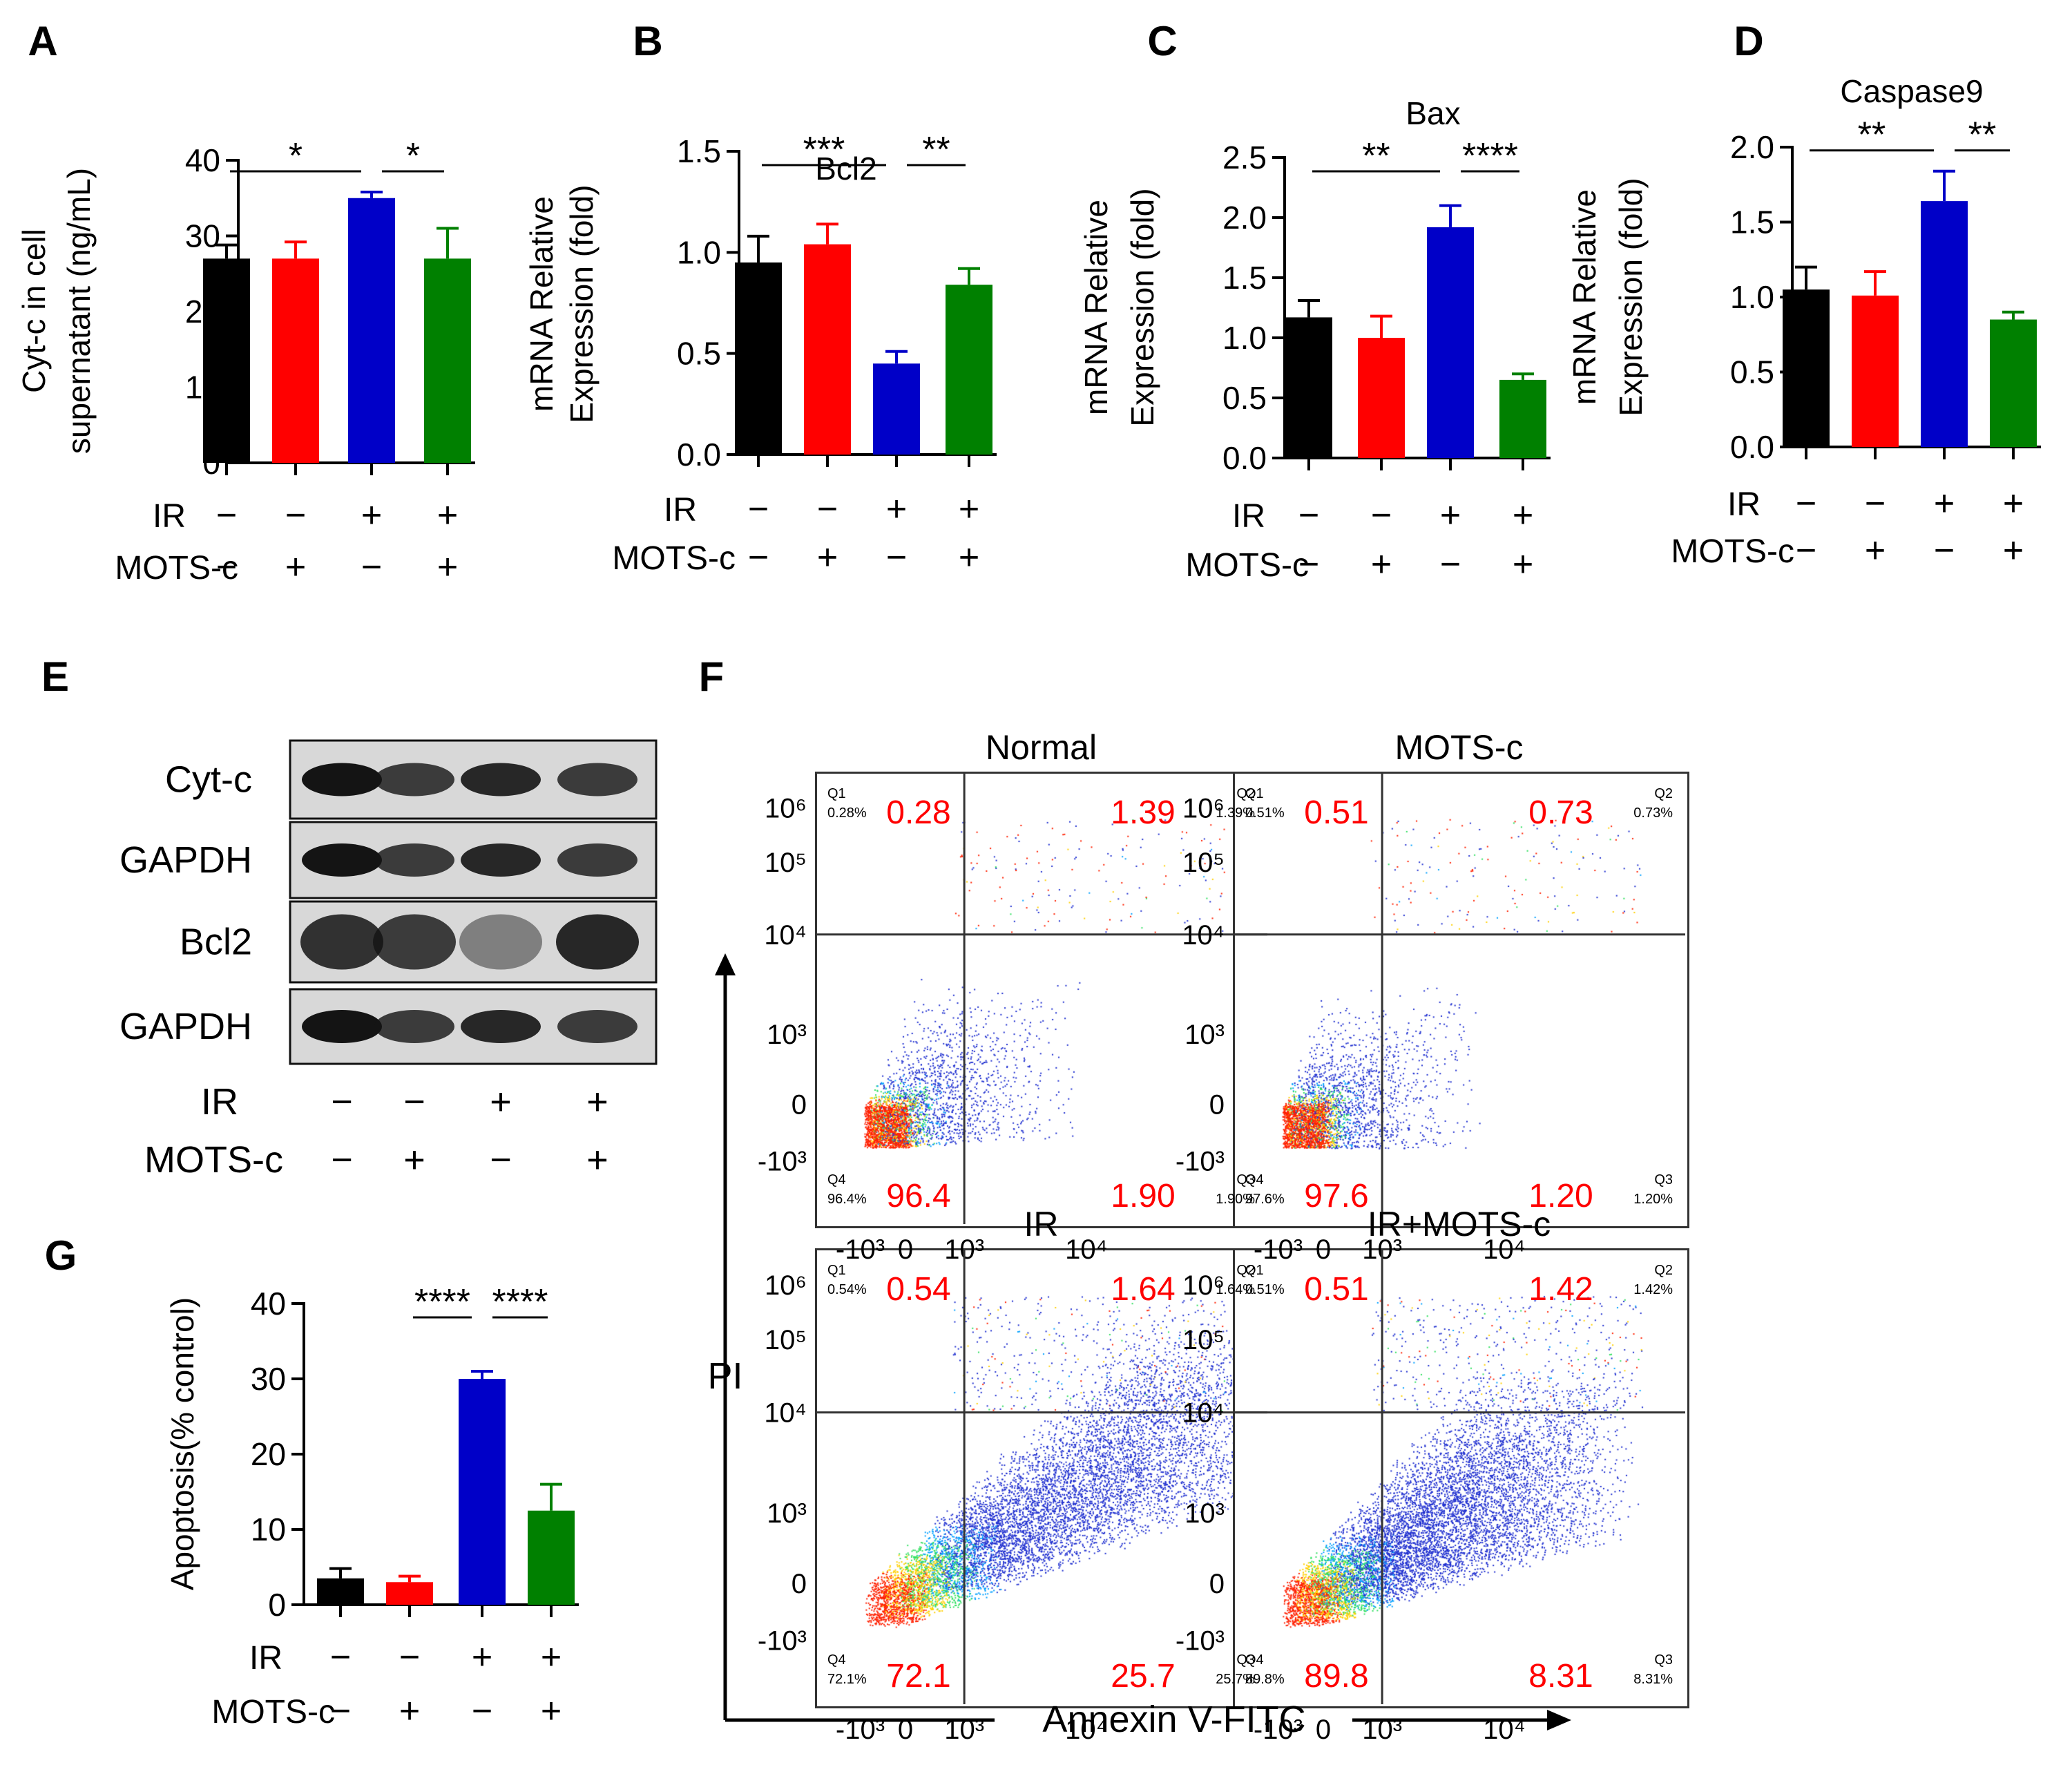 This screenshot has height=1765, width=2072. I want to click on q2-value: 0.73, so click(1560, 812).